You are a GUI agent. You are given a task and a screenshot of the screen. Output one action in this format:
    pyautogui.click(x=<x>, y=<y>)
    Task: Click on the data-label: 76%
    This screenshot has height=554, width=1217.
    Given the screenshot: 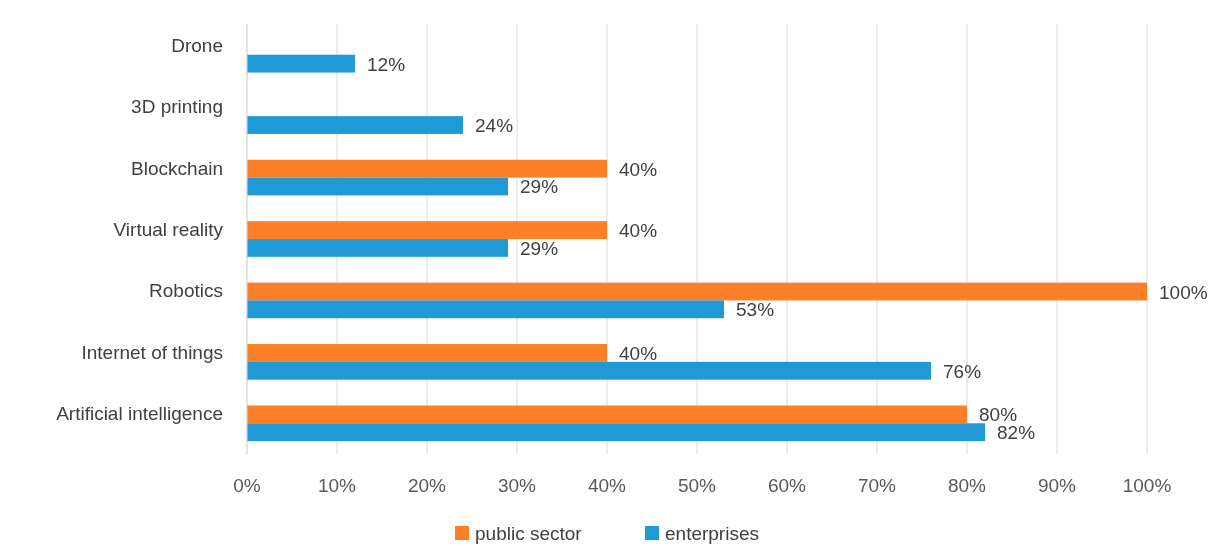 What is the action you would take?
    pyautogui.click(x=962, y=371)
    